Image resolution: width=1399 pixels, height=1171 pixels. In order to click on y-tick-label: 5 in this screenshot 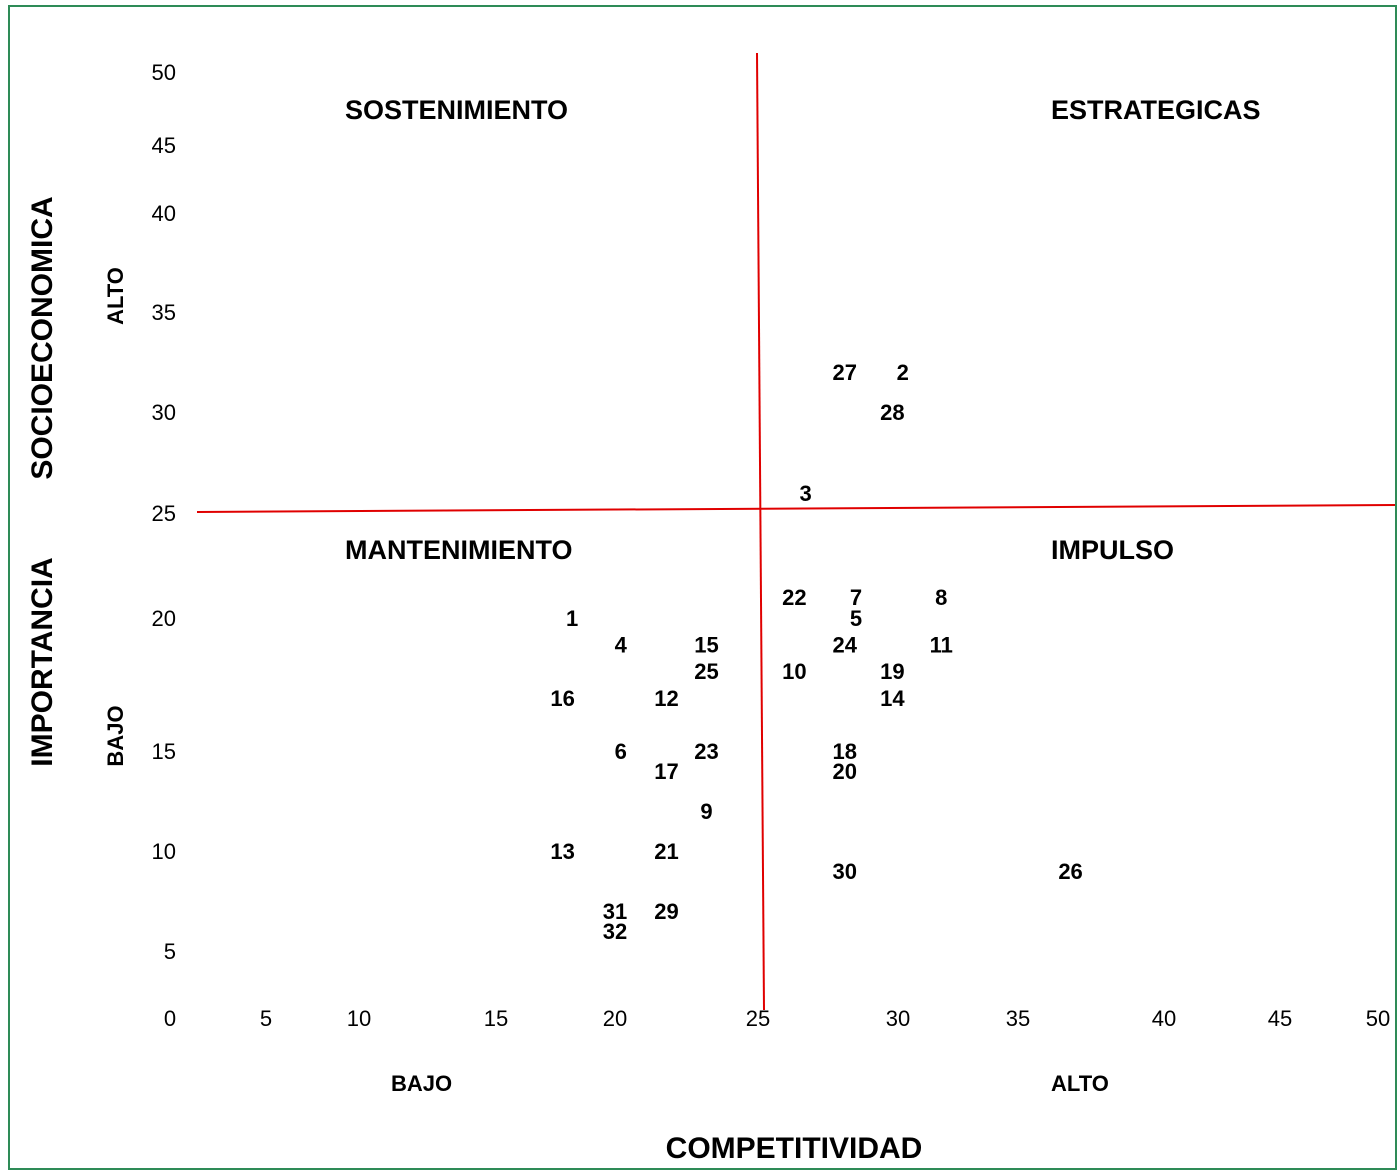, I will do `click(170, 951)`.